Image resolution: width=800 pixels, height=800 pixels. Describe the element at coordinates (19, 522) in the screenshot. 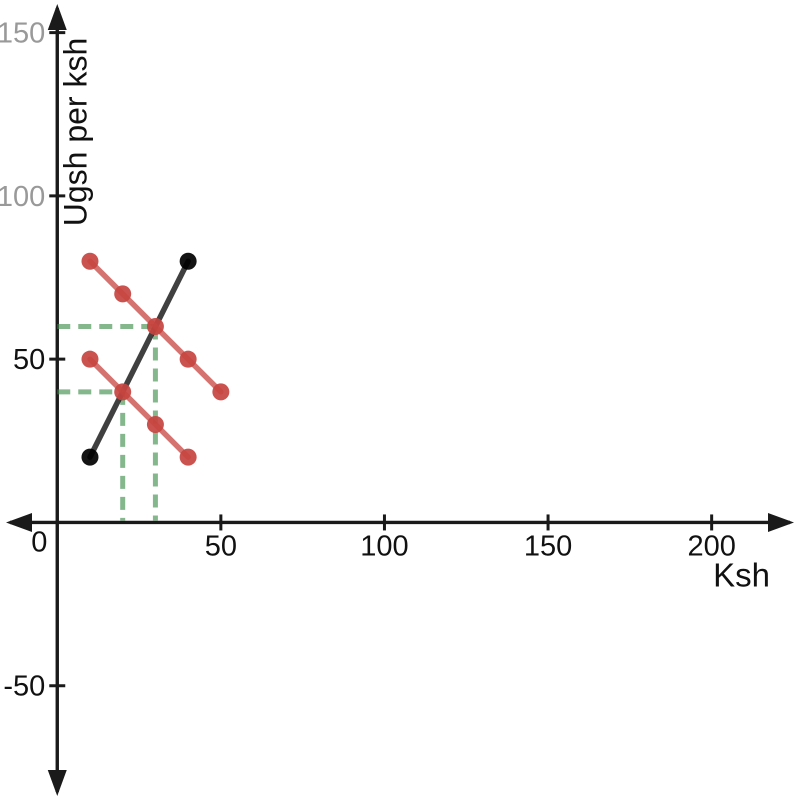

I see `x-axis-arrow-left-icon` at that location.